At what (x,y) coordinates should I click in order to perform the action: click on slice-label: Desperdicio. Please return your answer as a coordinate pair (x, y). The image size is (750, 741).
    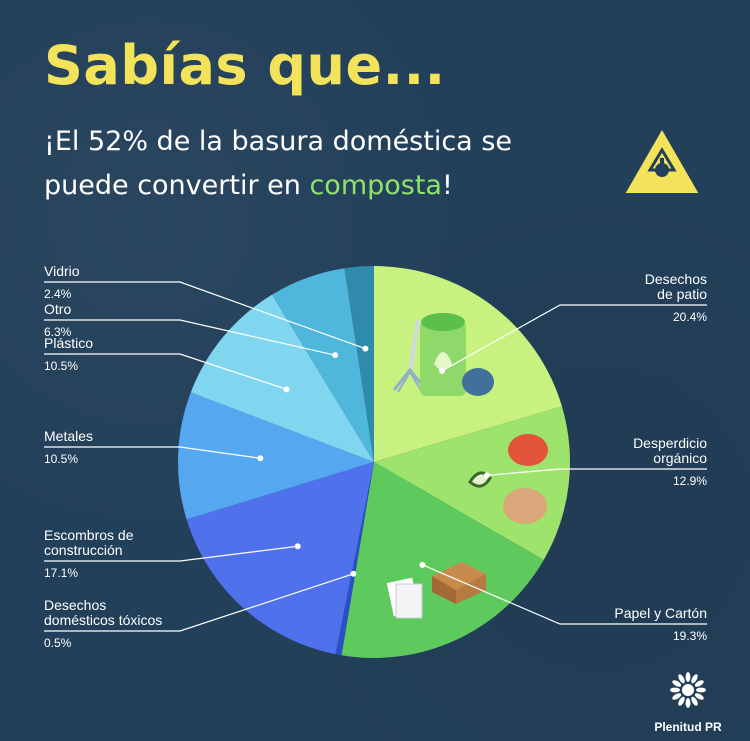
    Looking at the image, I should click on (670, 443).